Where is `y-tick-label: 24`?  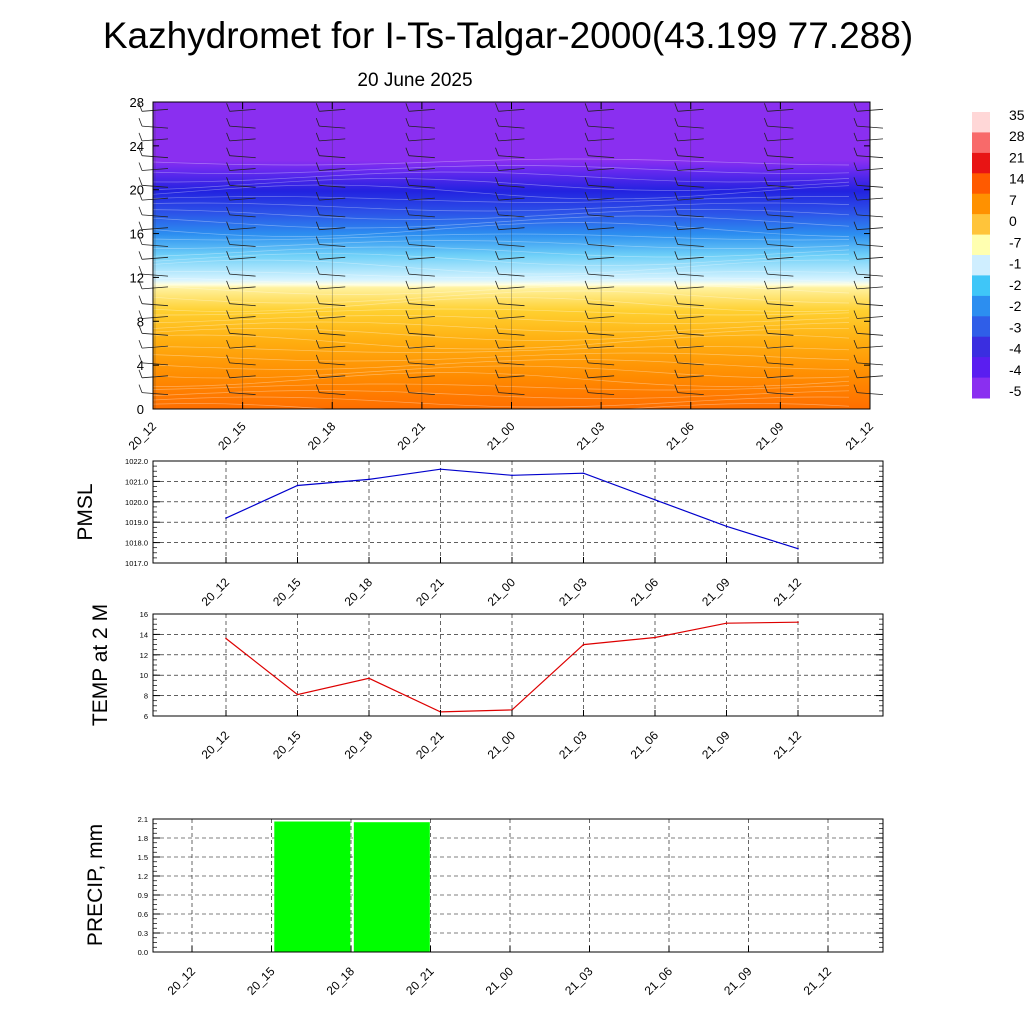 y-tick-label: 24 is located at coordinates (137, 146).